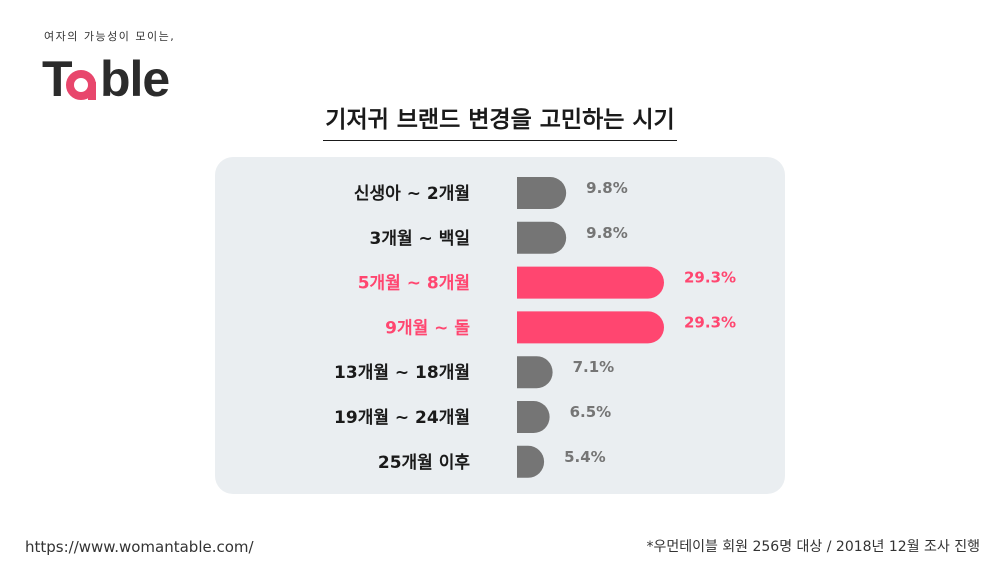  I want to click on value-label: 7.1%, so click(594, 367).